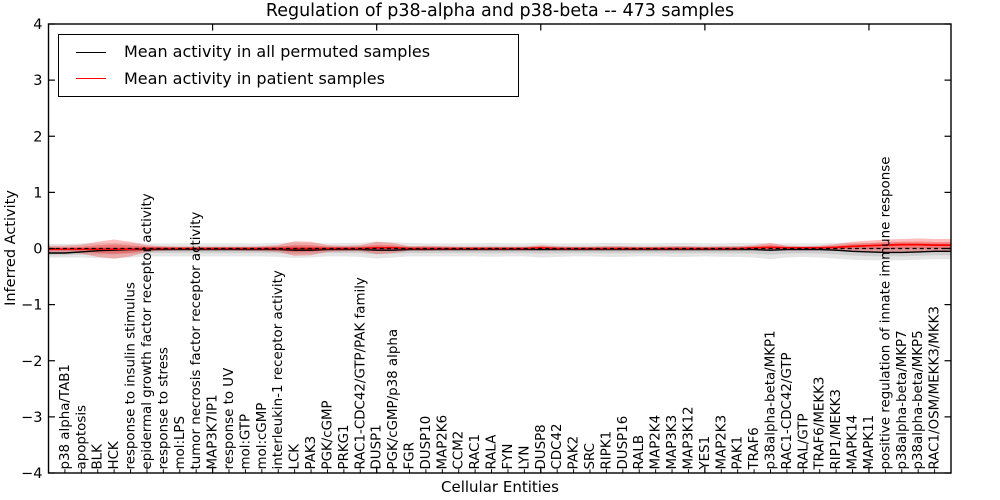 The width and height of the screenshot is (1000, 500). I want to click on x-category-label: PAK2, so click(574, 453).